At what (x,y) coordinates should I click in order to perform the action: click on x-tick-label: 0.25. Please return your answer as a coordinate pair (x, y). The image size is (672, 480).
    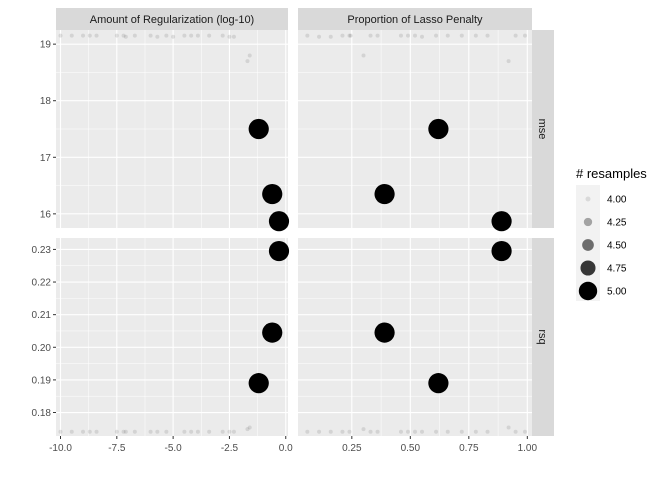
    Looking at the image, I should click on (352, 448).